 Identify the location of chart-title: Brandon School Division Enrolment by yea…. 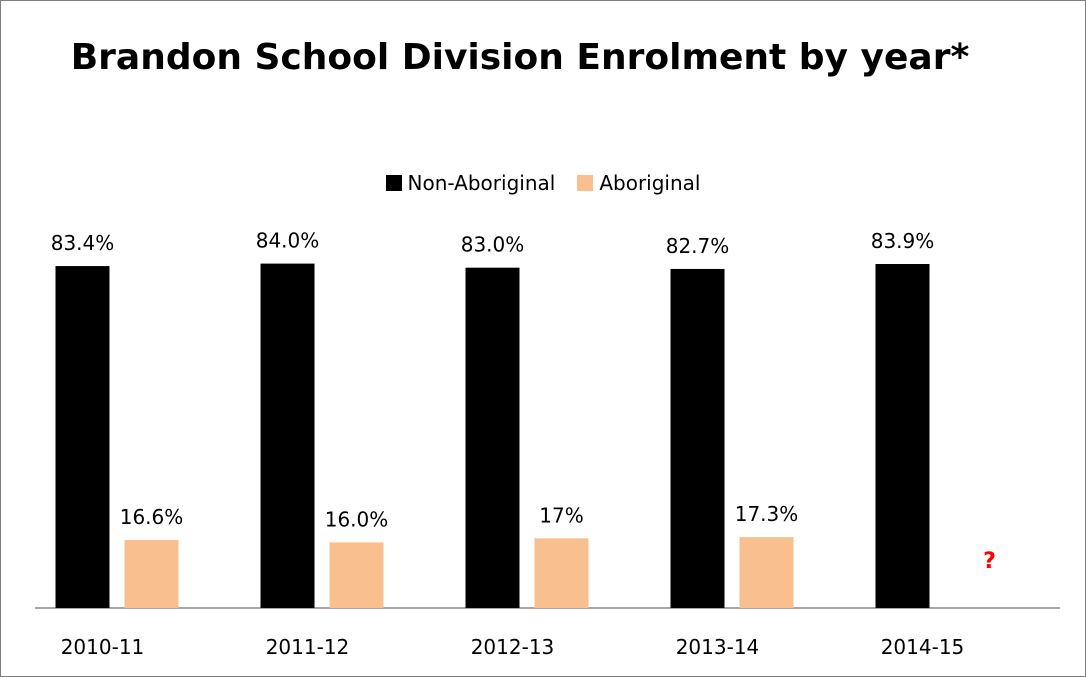
(520, 57).